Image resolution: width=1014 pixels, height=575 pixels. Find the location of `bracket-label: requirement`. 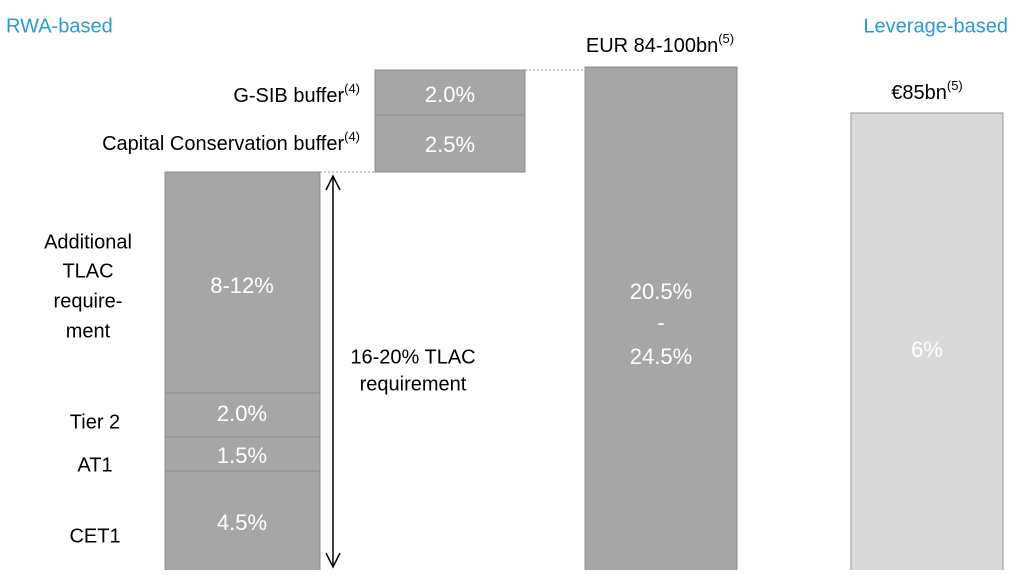

bracket-label: requirement is located at coordinates (413, 384).